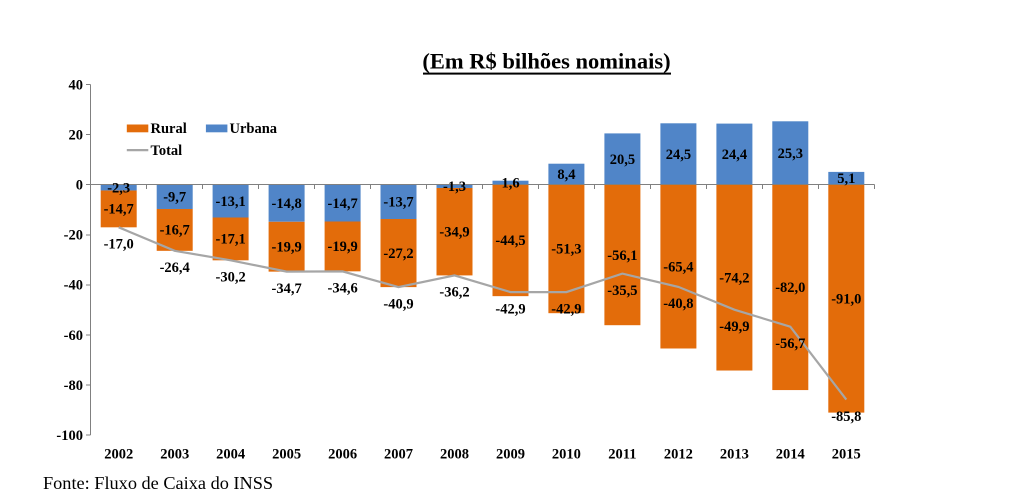  I want to click on svg-text: 2009, so click(510, 455).